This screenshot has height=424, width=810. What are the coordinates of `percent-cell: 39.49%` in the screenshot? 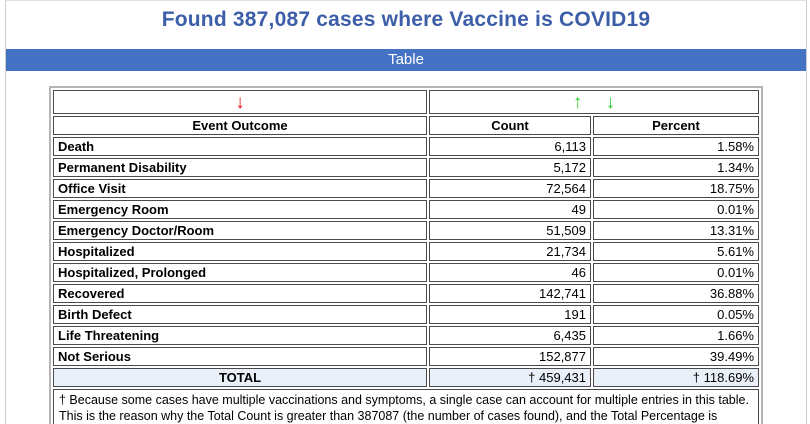 It's located at (676, 356).